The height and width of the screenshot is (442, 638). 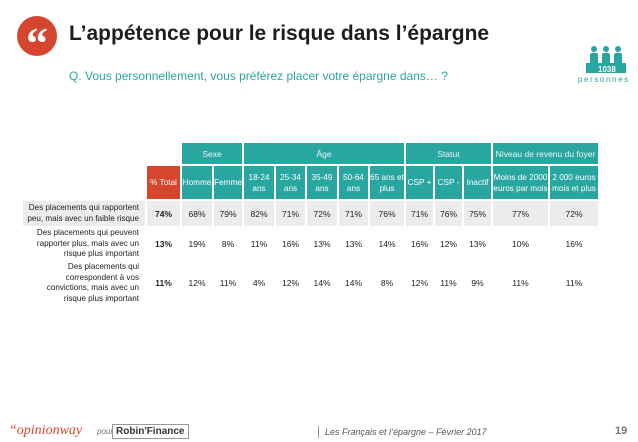 What do you see at coordinates (150, 431) in the screenshot?
I see `robinfinance-logo: Robin'Finance` at bounding box center [150, 431].